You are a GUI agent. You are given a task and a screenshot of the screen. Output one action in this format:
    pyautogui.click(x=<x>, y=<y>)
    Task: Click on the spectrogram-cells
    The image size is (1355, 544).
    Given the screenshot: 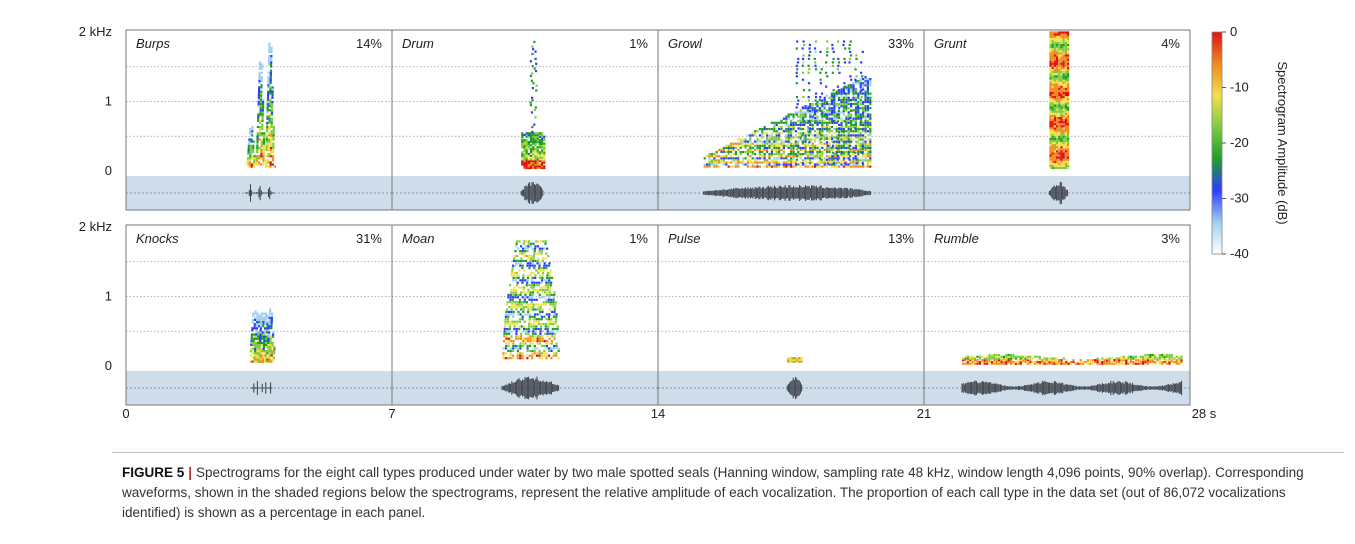 What is the action you would take?
    pyautogui.click(x=1072, y=359)
    